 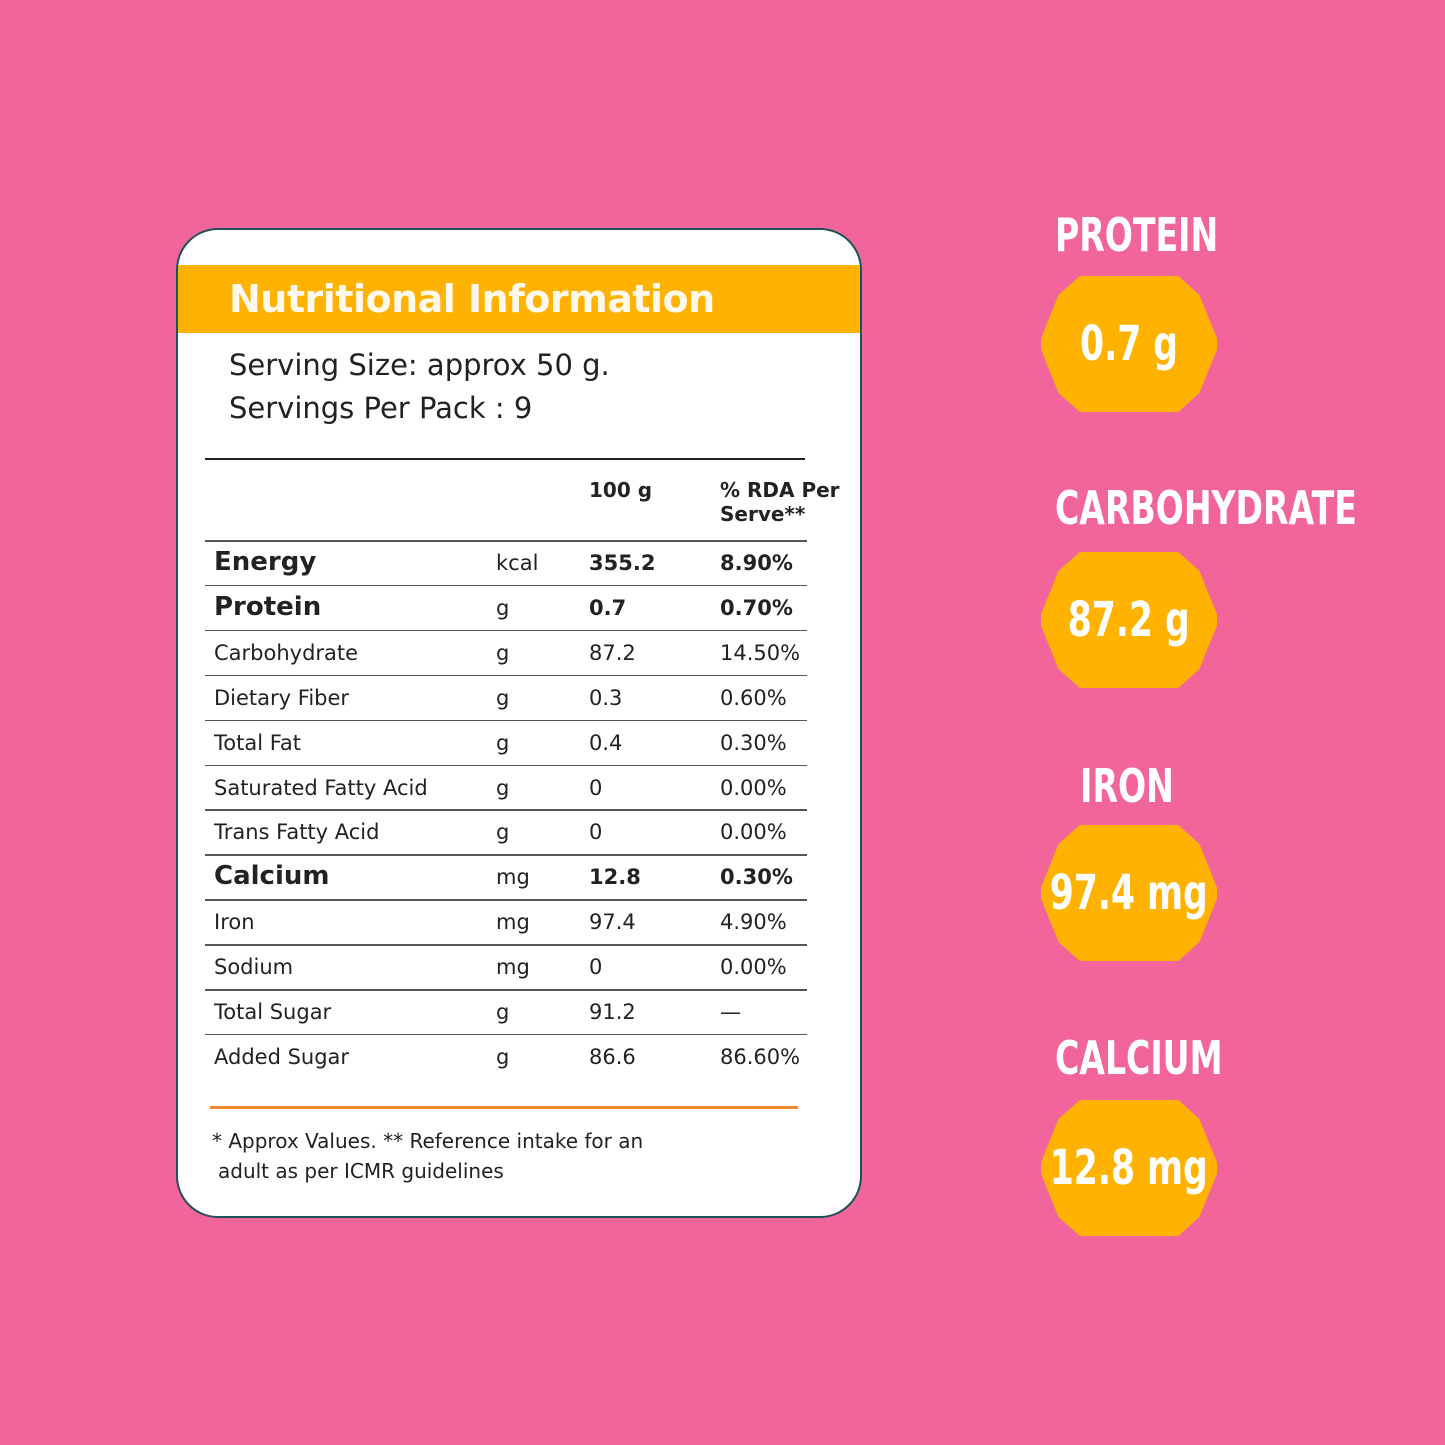 I want to click on nutrient-rda: 14.50%, so click(x=760, y=652).